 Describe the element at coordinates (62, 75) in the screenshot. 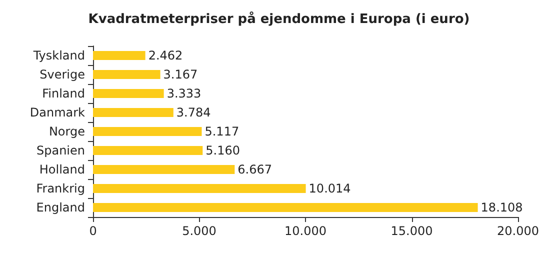

I see `y-tick-label: Sverige` at that location.